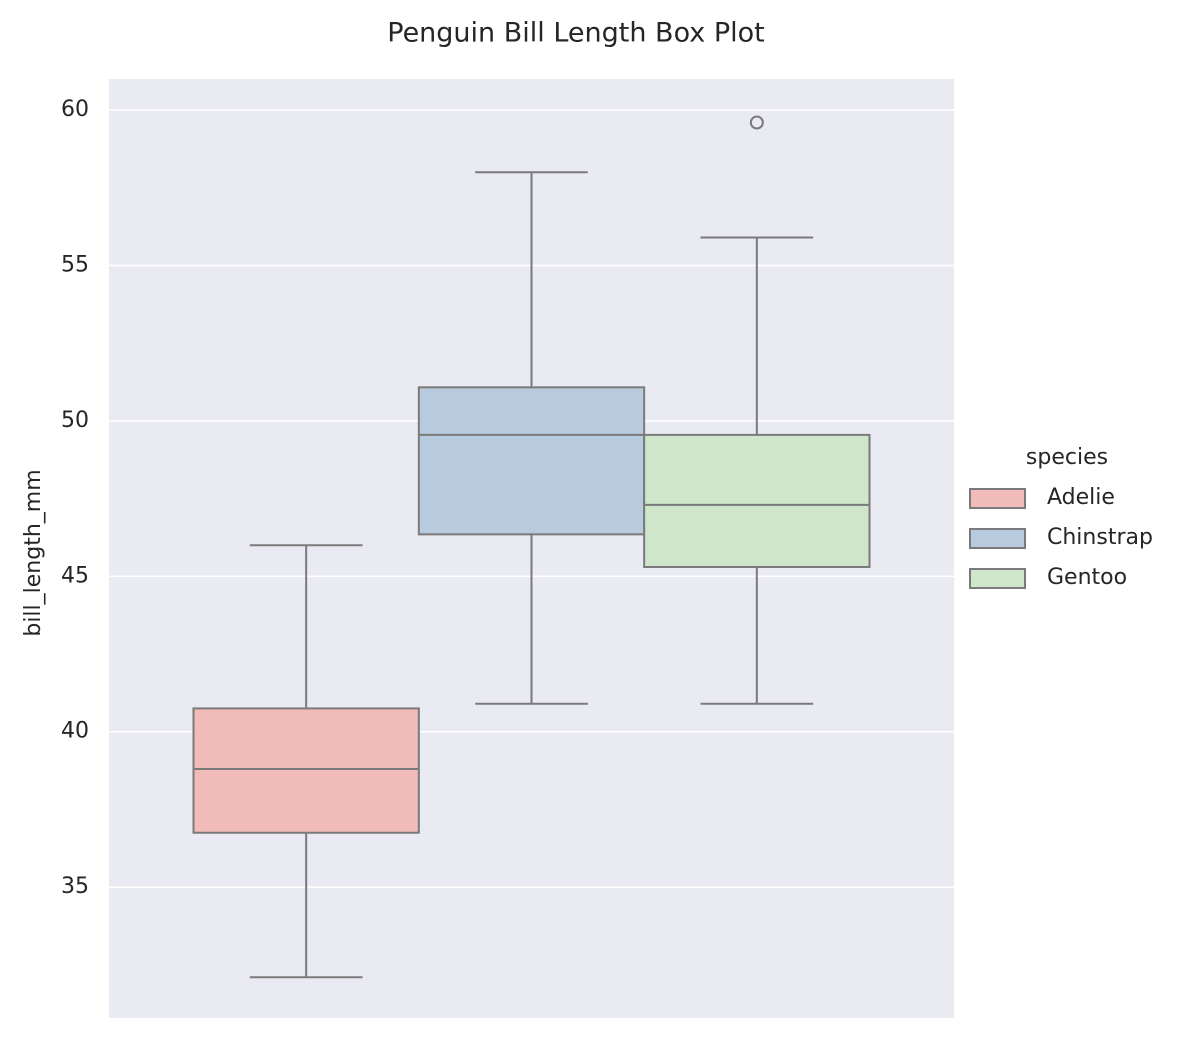 The width and height of the screenshot is (1190, 1040). Describe the element at coordinates (1067, 457) in the screenshot. I see `legend-title: species` at that location.